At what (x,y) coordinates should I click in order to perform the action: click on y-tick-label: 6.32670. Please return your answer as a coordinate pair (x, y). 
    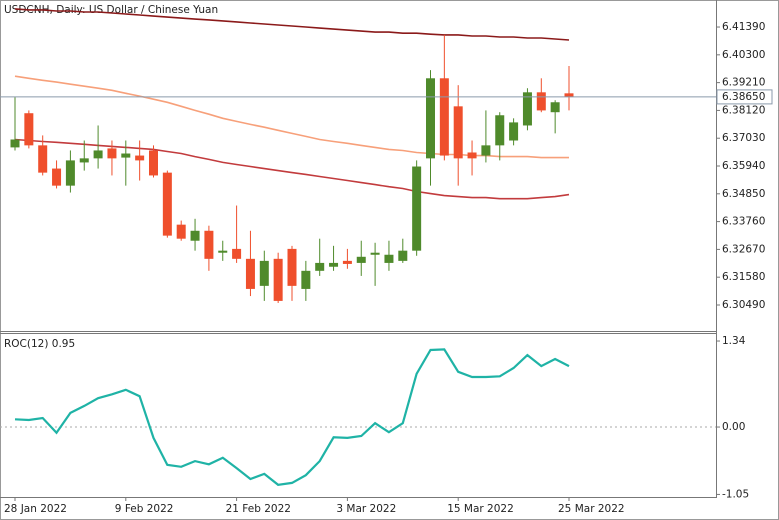
    Looking at the image, I should click on (743, 249).